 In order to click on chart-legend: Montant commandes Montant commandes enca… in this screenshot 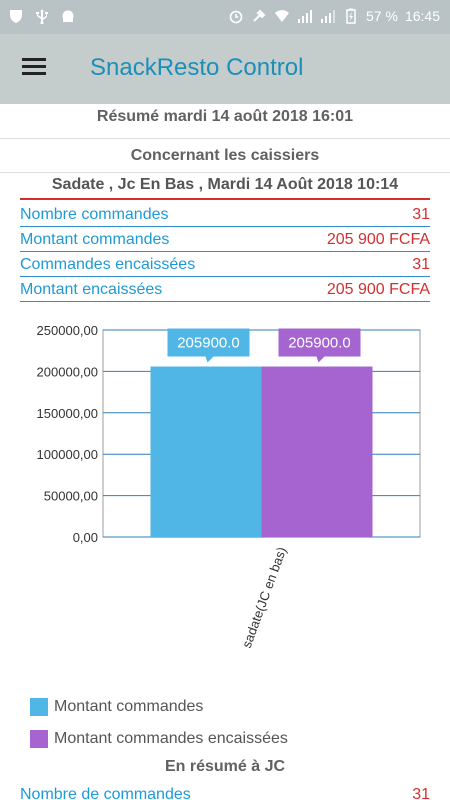, I will do `click(159, 724)`.